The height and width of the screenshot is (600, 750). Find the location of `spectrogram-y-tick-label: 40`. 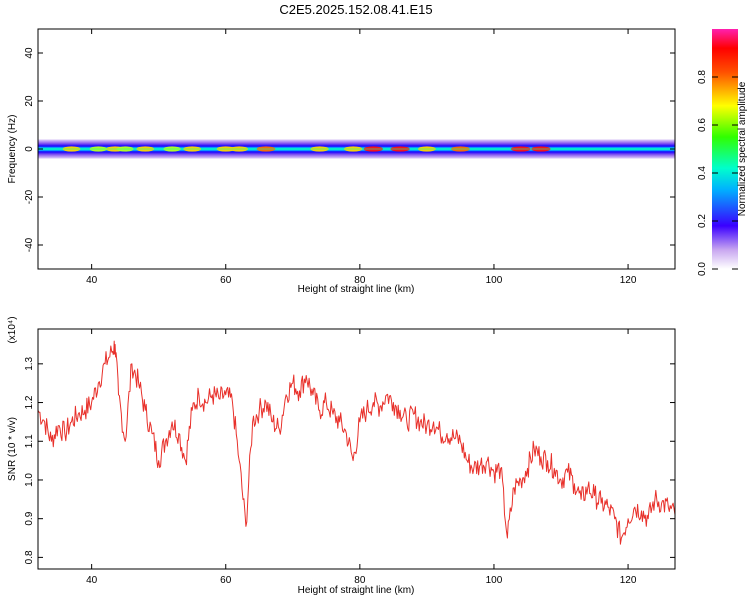

spectrogram-y-tick-label: 40 is located at coordinates (29, 53).